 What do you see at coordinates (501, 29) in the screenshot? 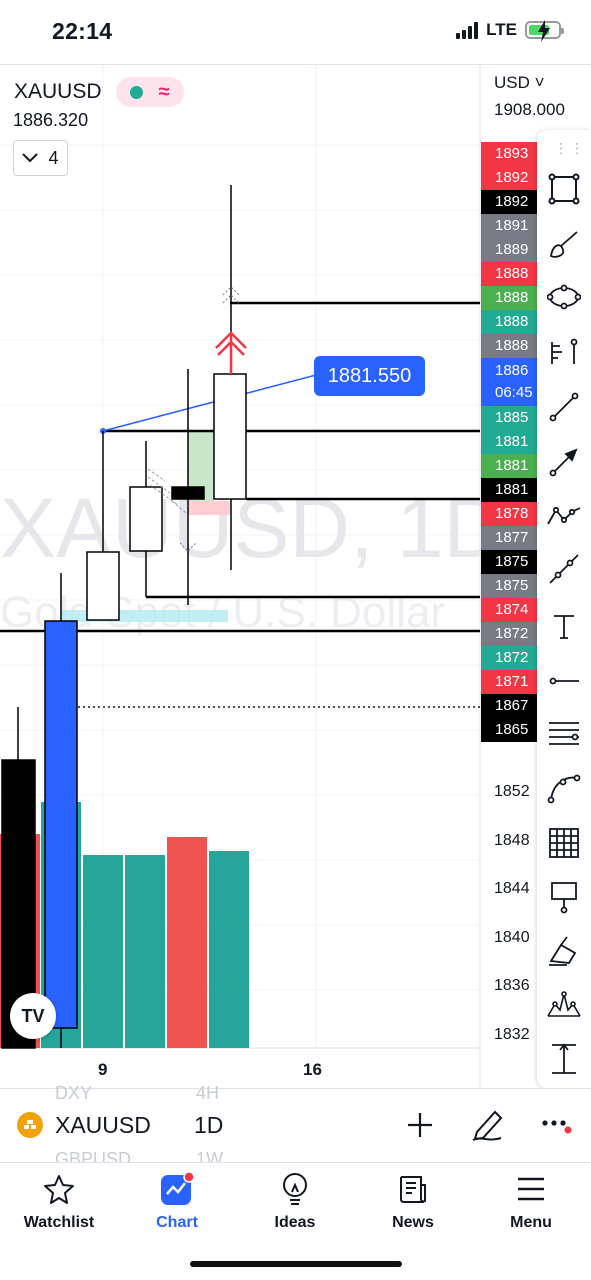
I see `network-type: LTE` at bounding box center [501, 29].